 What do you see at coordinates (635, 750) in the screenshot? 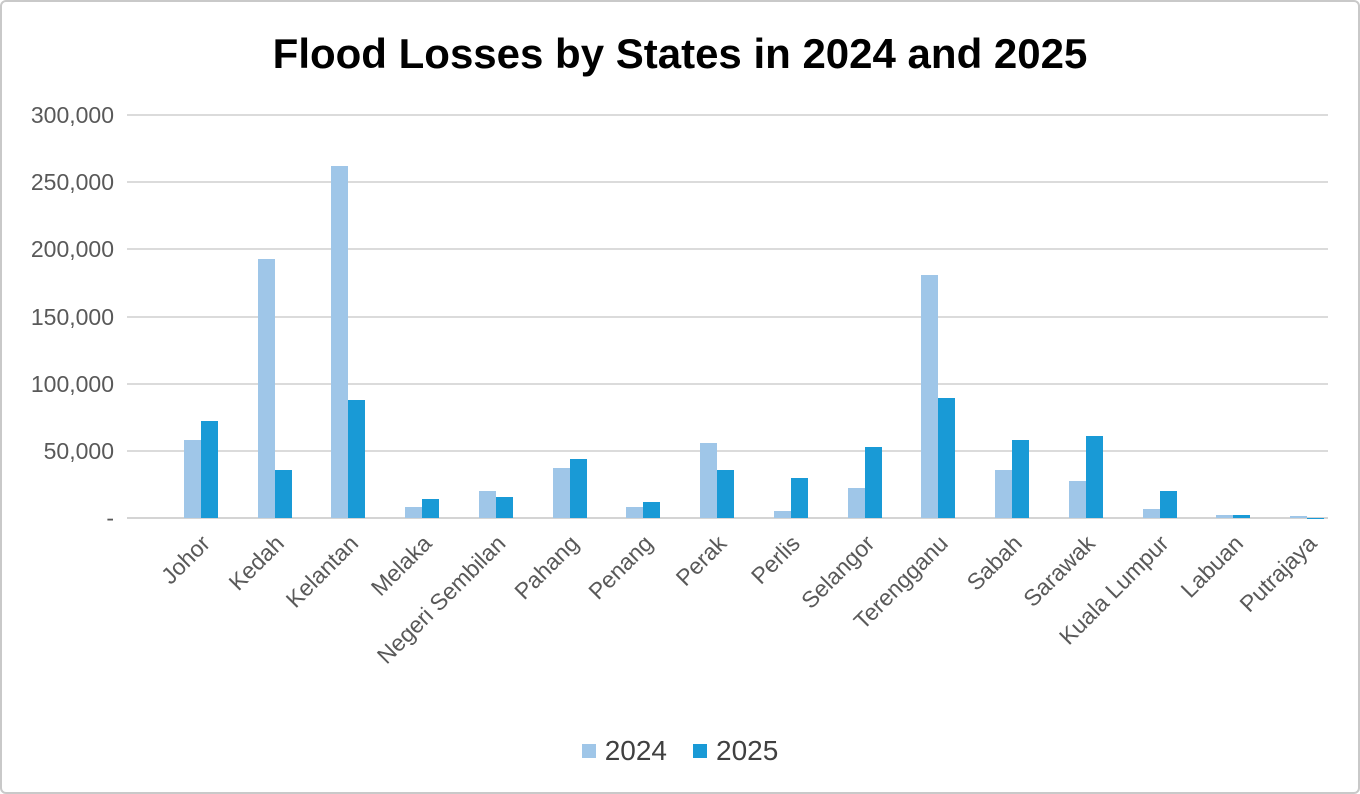
I see `legend-label-2024: 2024` at bounding box center [635, 750].